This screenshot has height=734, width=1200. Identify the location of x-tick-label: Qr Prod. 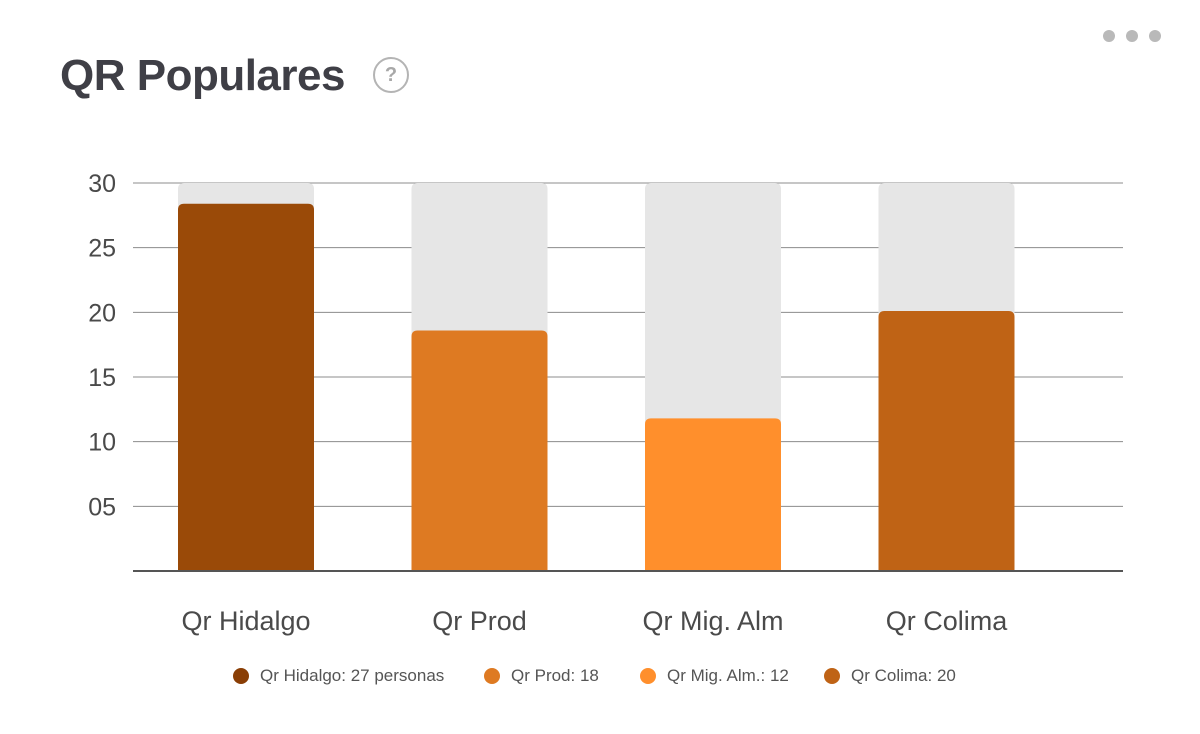
(479, 621).